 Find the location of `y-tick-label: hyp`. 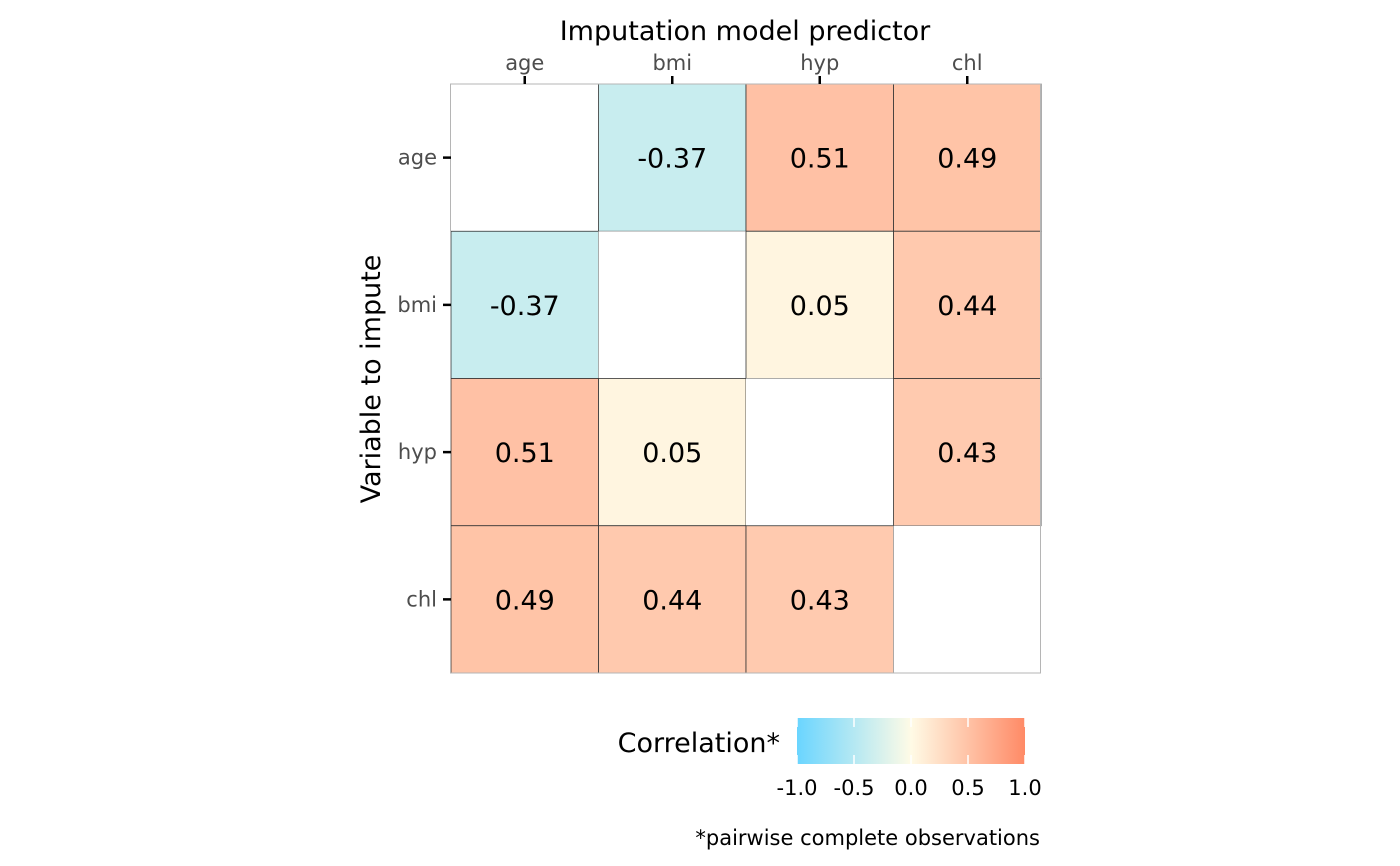

y-tick-label: hyp is located at coordinates (417, 452).